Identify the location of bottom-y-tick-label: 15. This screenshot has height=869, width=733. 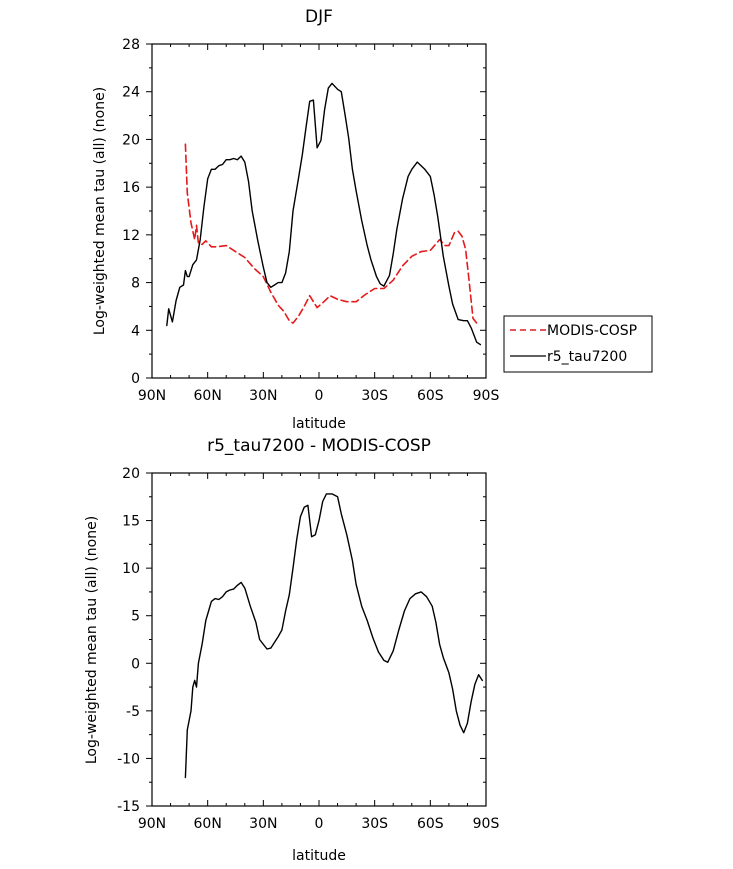
(131, 522).